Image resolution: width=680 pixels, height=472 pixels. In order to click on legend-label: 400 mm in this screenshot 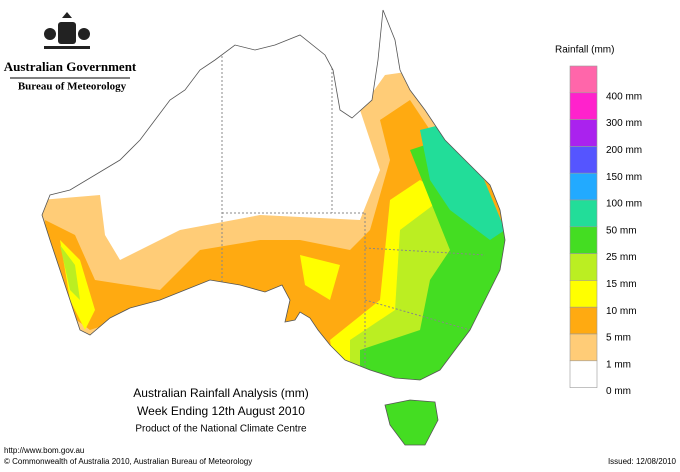, I will do `click(624, 96)`.